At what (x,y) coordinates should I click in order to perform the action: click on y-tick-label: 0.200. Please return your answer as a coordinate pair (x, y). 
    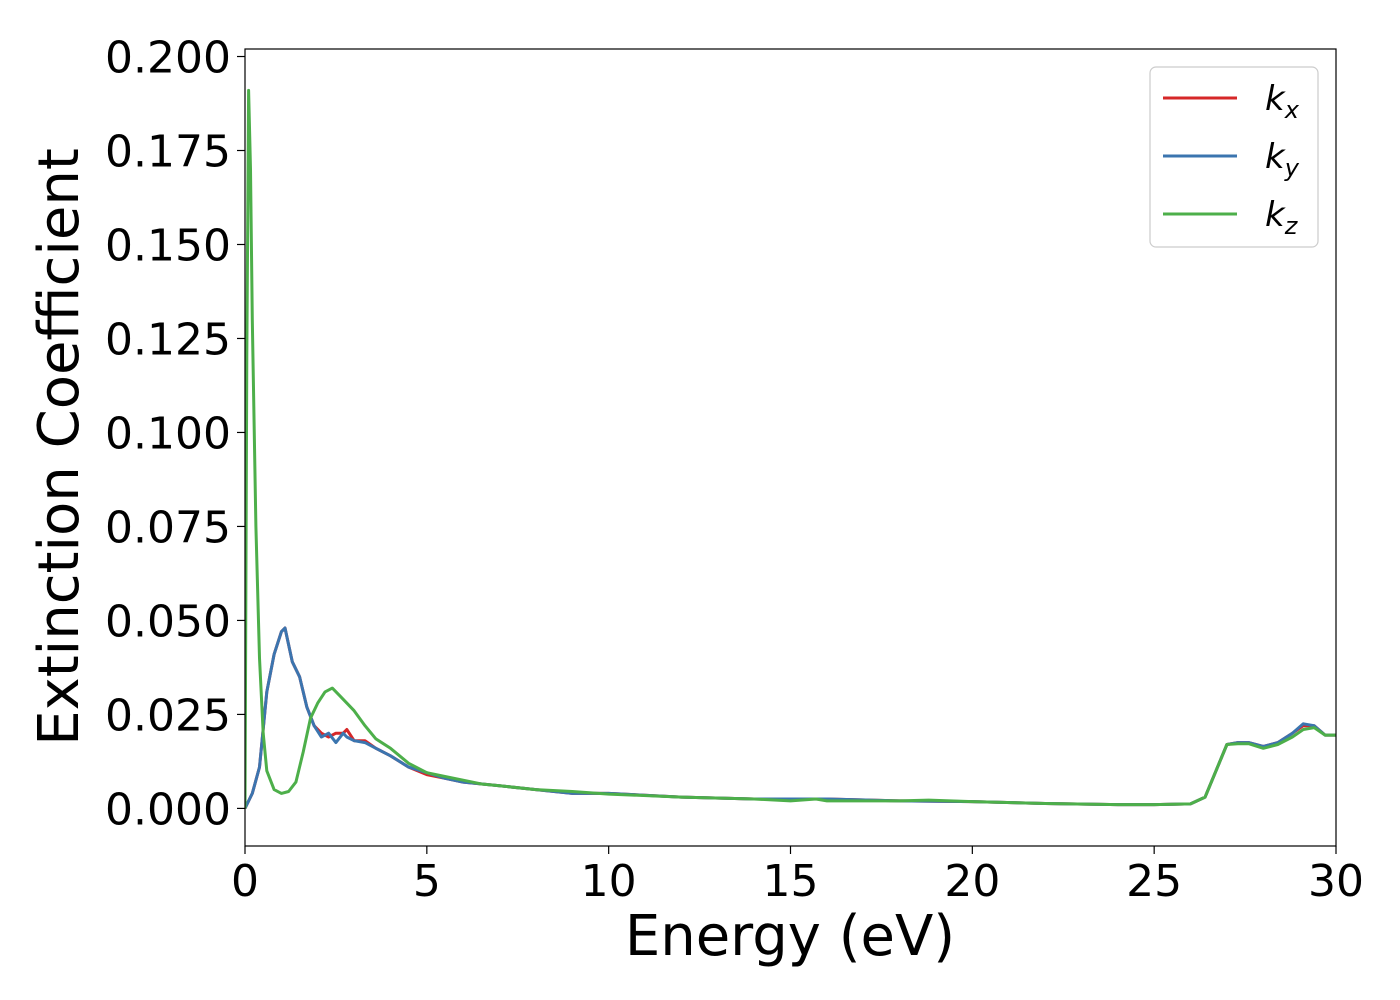
    Looking at the image, I should click on (168, 58).